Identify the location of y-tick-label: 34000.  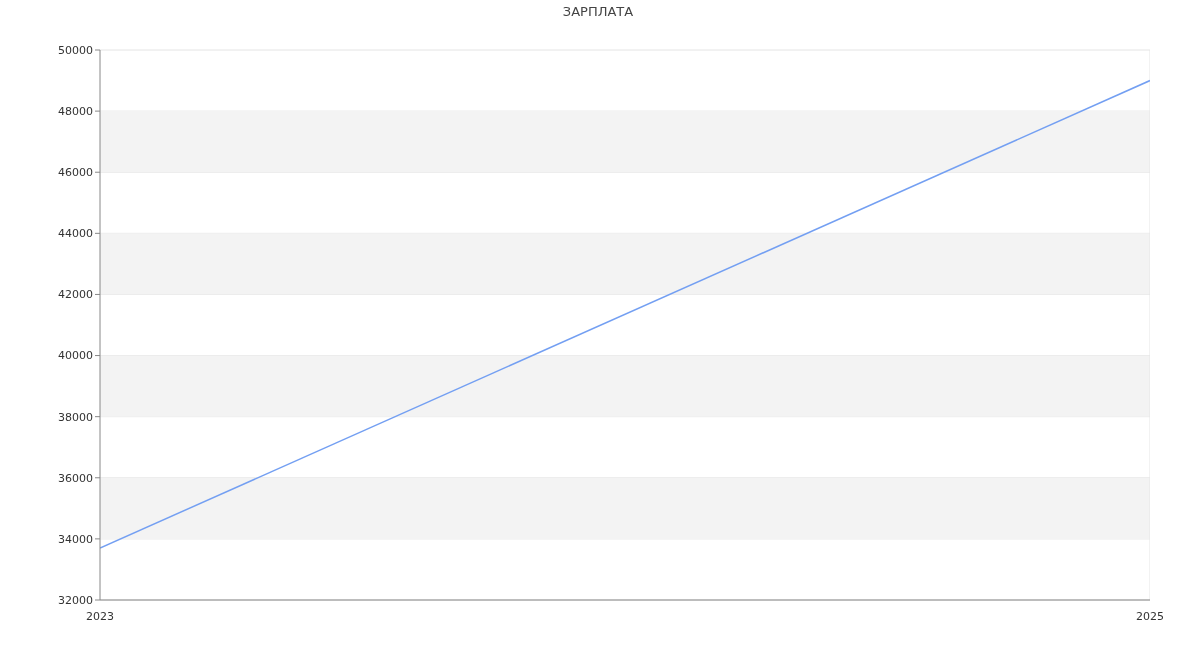
(75, 539).